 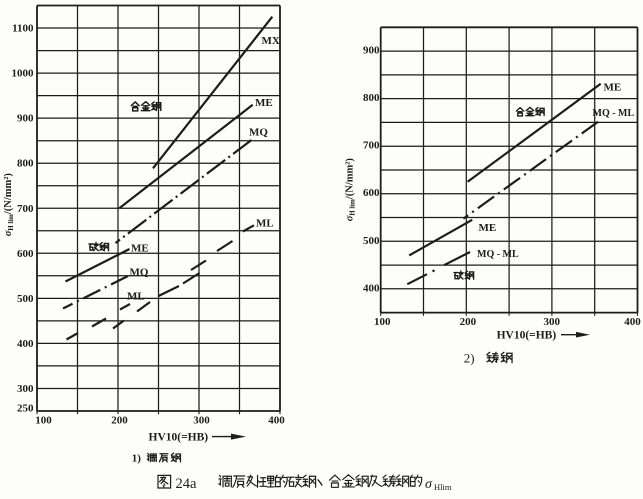 What do you see at coordinates (438, 484) in the screenshot?
I see `svg-text: σ Hlim` at bounding box center [438, 484].